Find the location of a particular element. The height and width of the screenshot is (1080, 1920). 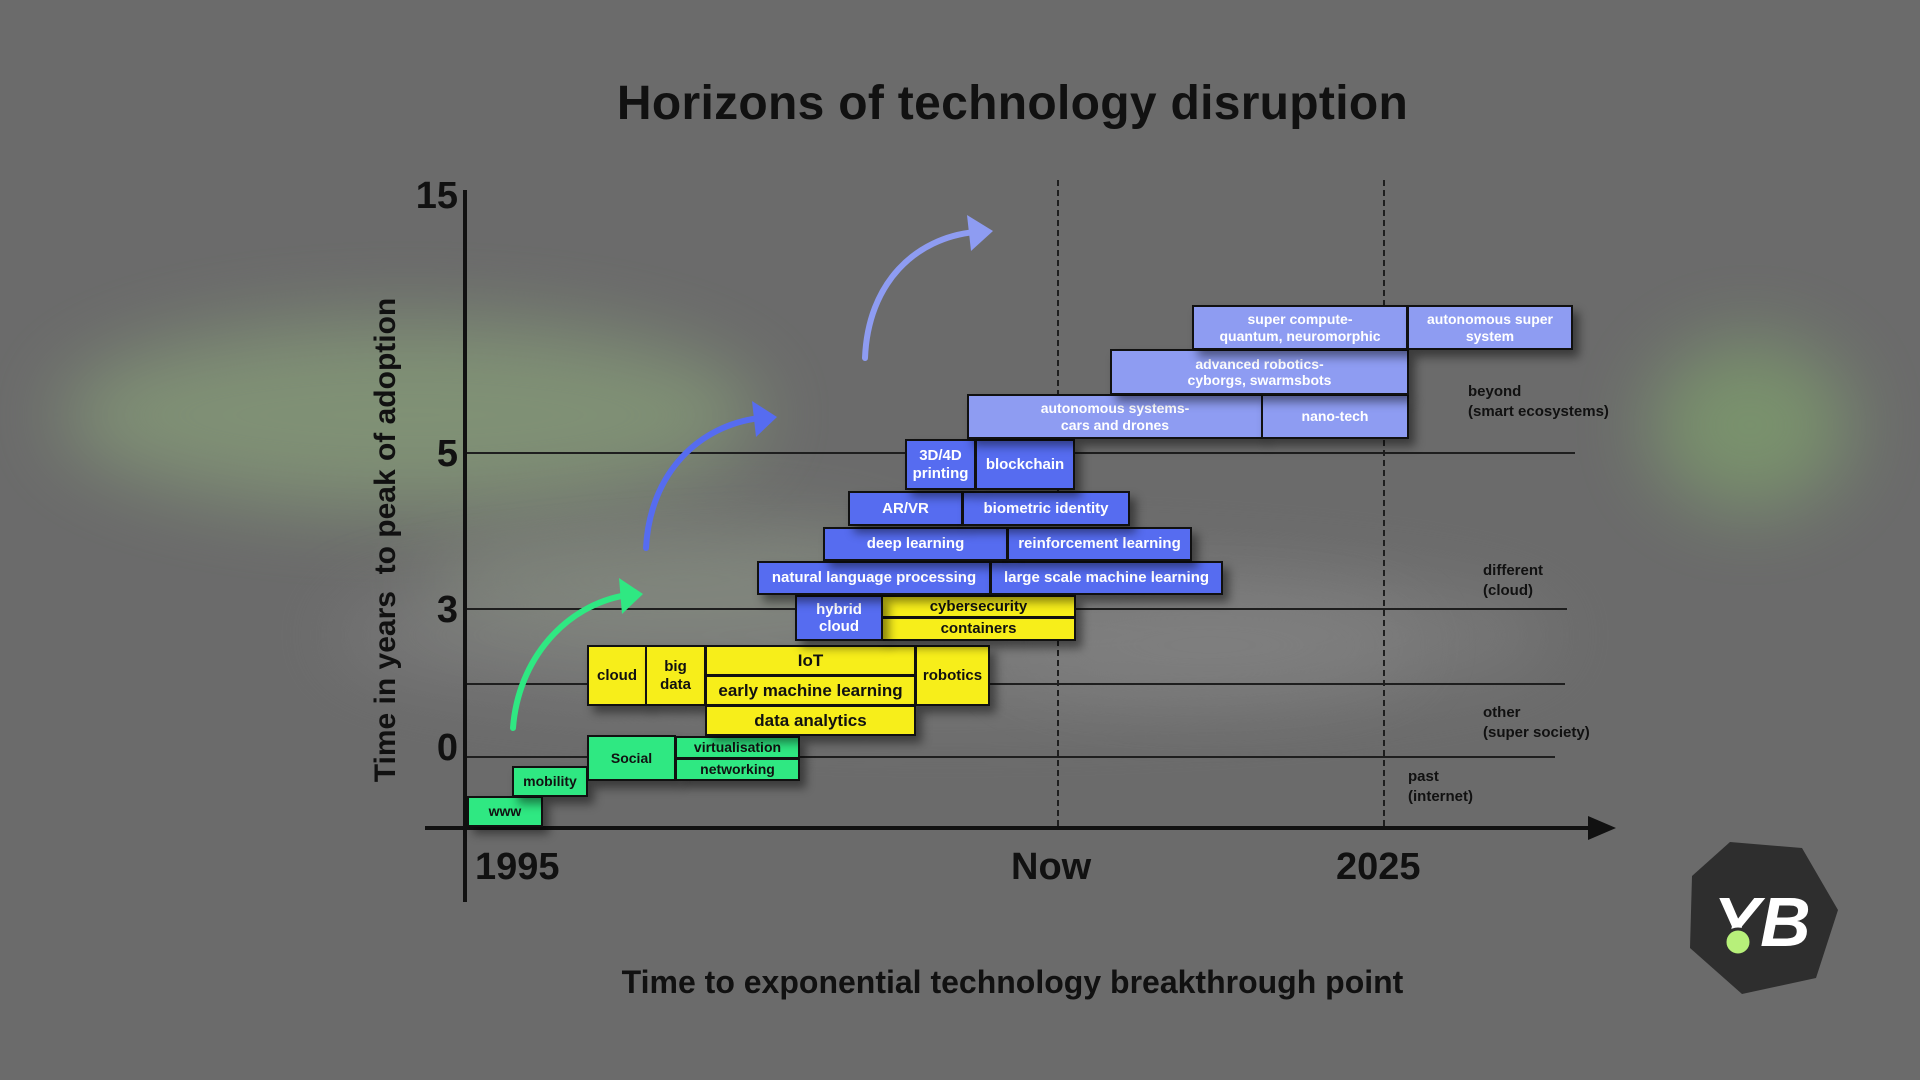

yb-logo: YB is located at coordinates (1764, 918).